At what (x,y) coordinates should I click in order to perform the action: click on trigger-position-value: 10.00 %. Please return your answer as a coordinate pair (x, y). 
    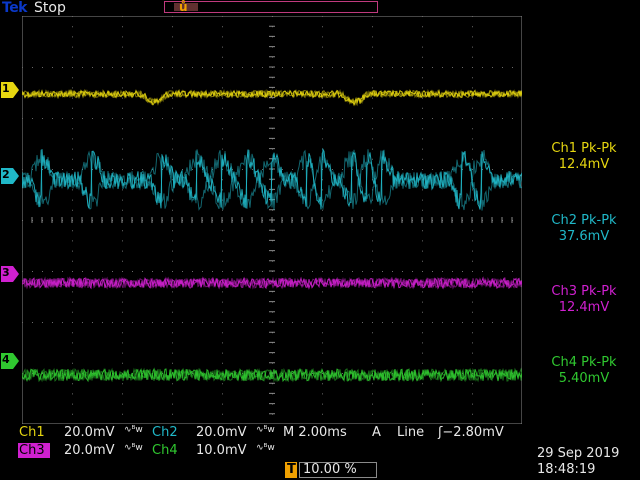
    Looking at the image, I should click on (330, 469).